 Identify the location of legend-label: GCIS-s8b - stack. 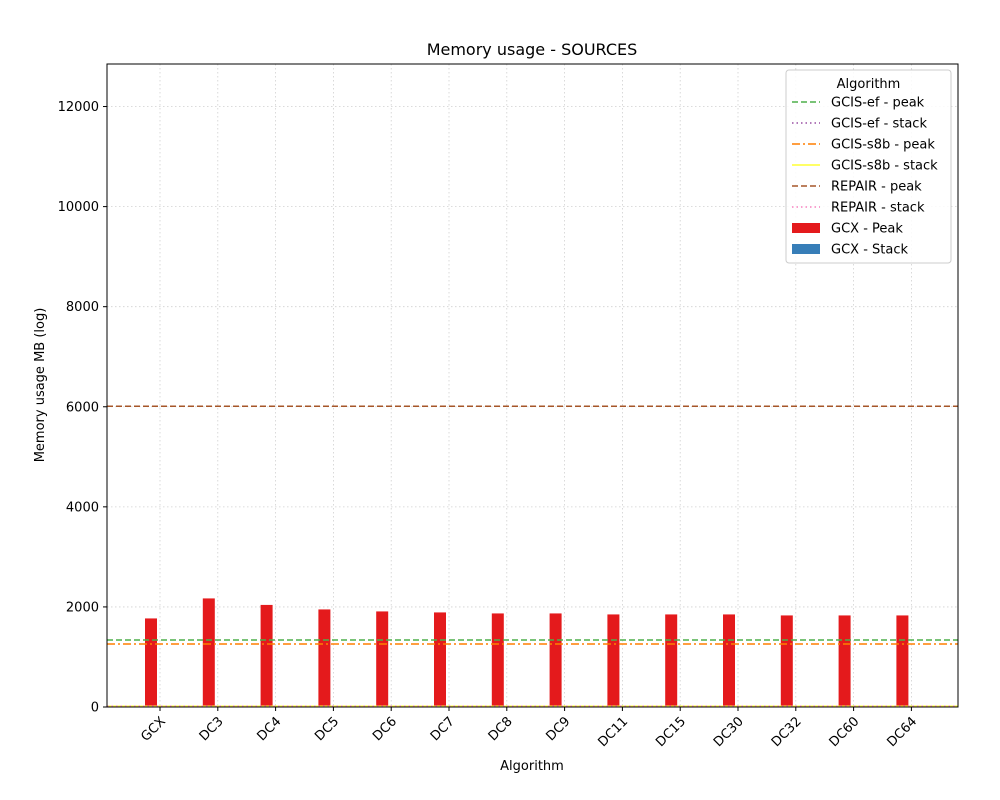
(884, 166).